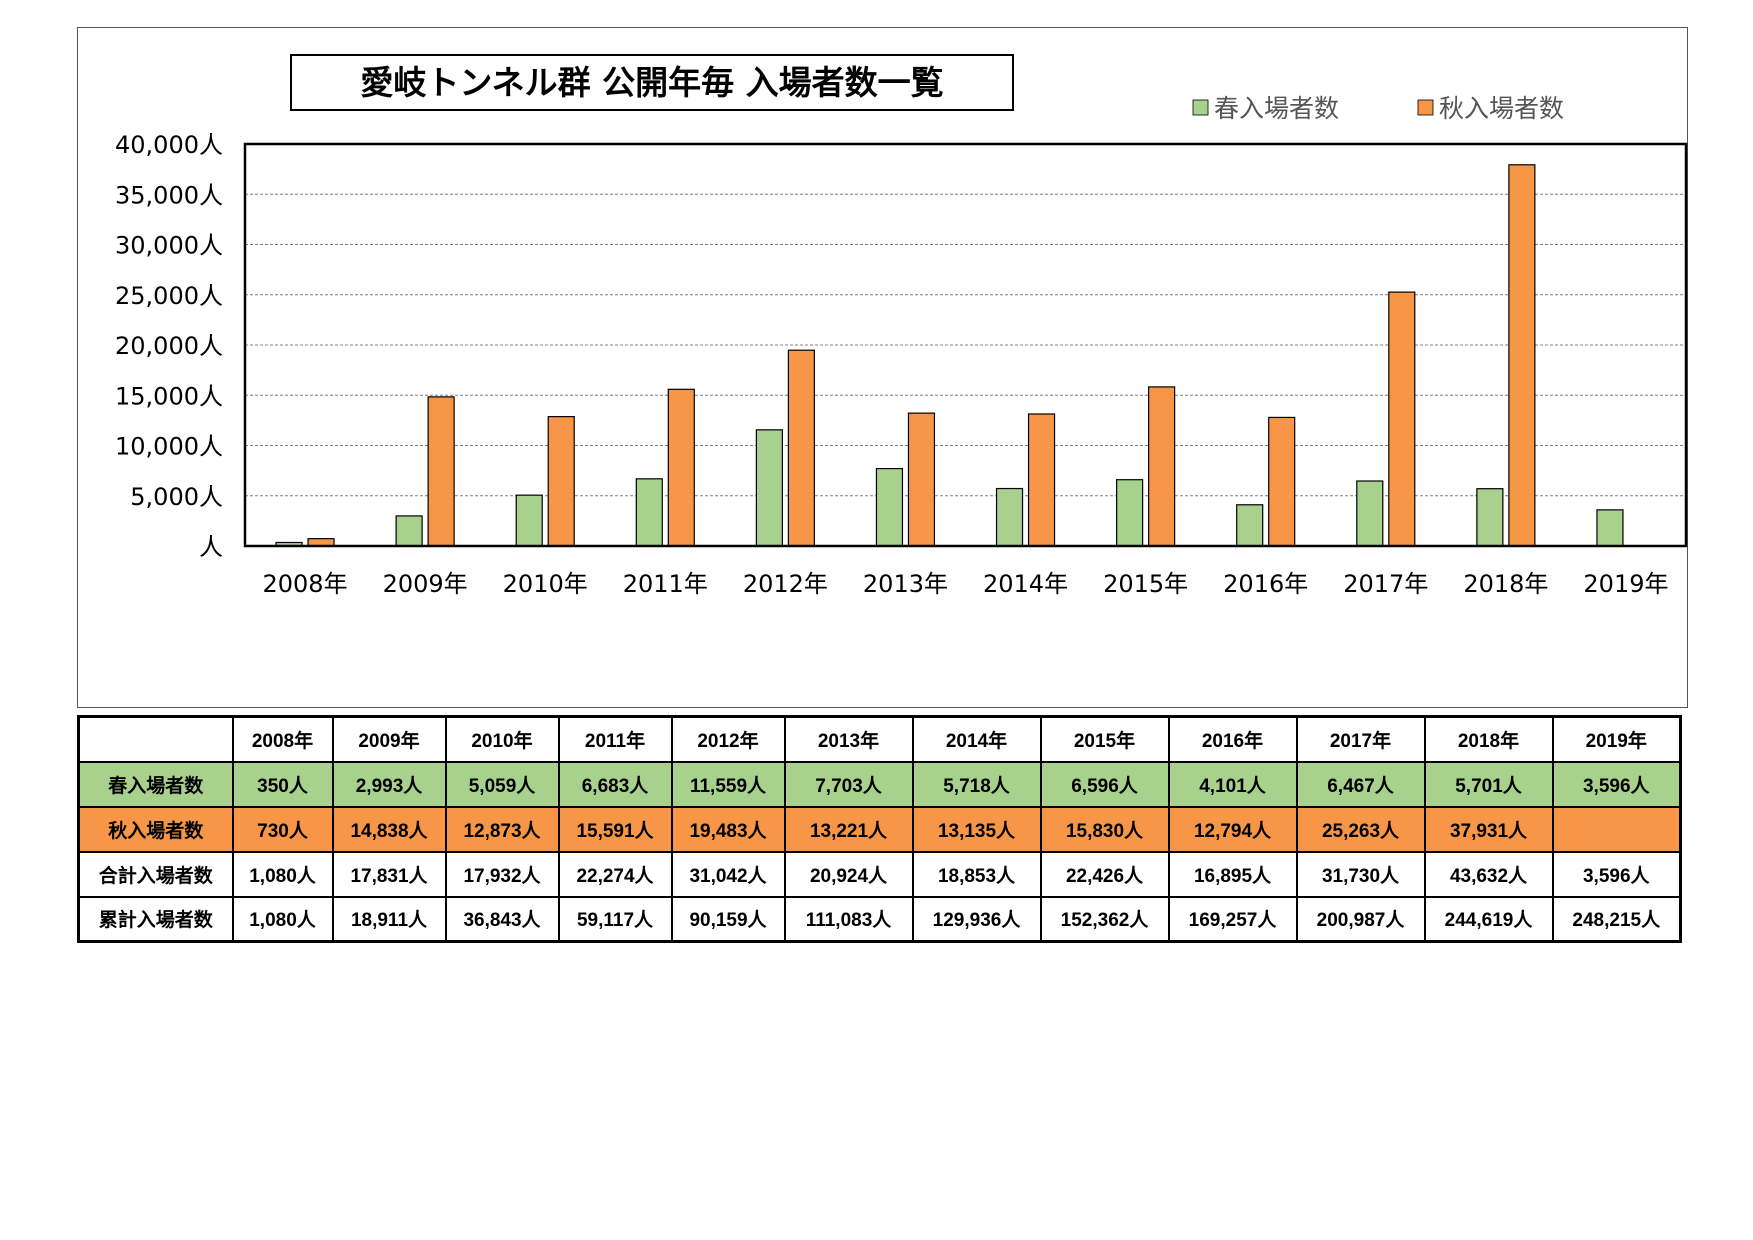 Image resolution: width=1753 pixels, height=1240 pixels. I want to click on x-tick-label: 2012年, so click(785, 584).